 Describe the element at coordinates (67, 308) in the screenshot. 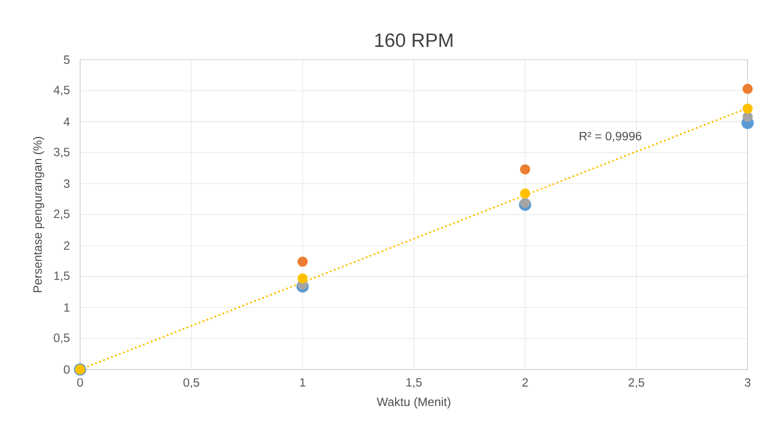

I see `y-tick-label: 1` at that location.